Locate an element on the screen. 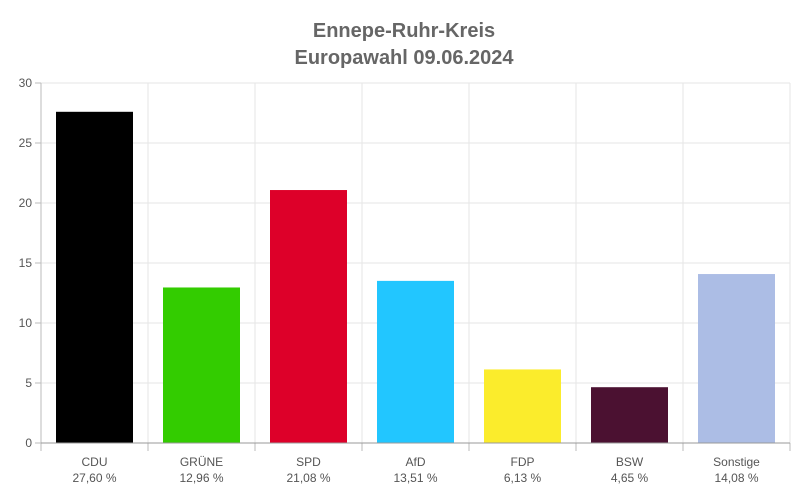 The height and width of the screenshot is (489, 808). category-label: AfD is located at coordinates (415, 462).